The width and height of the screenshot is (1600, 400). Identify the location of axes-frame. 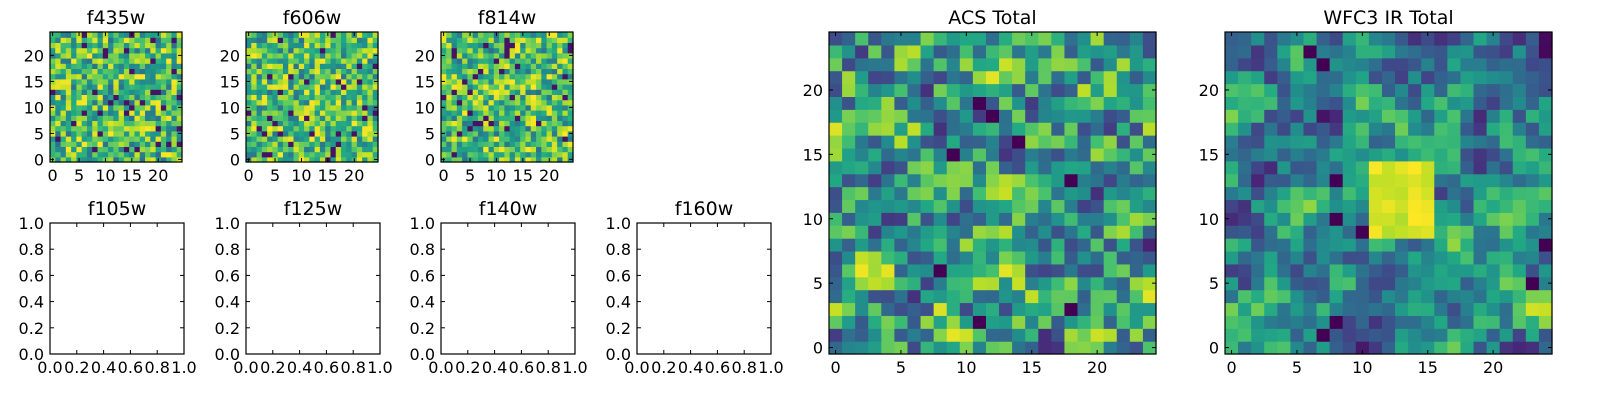
(312, 97).